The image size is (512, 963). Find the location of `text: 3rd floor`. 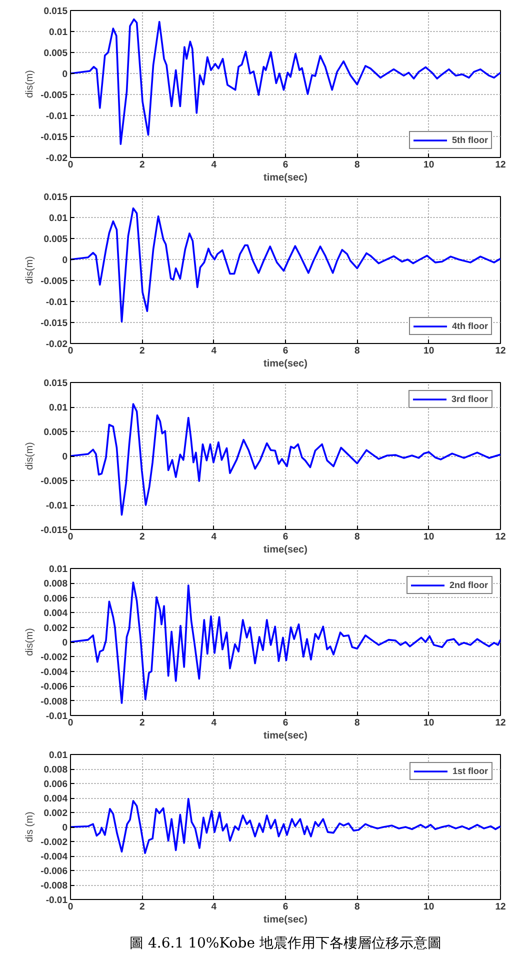

text: 3rd floor is located at coordinates (469, 399).